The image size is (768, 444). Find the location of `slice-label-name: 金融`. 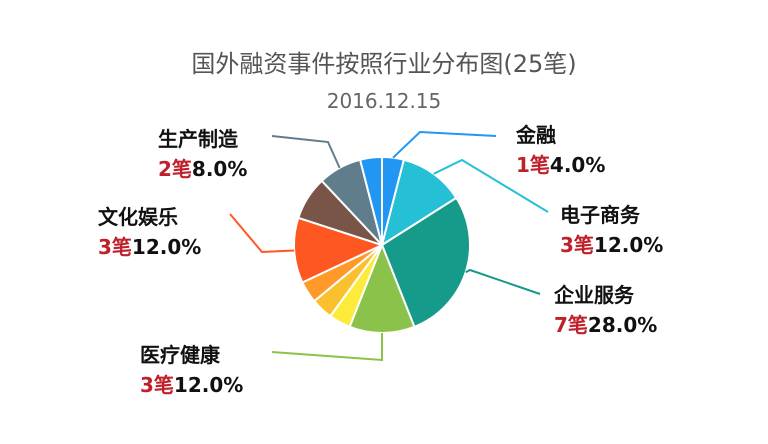

slice-label-name: 金融 is located at coordinates (535, 135).